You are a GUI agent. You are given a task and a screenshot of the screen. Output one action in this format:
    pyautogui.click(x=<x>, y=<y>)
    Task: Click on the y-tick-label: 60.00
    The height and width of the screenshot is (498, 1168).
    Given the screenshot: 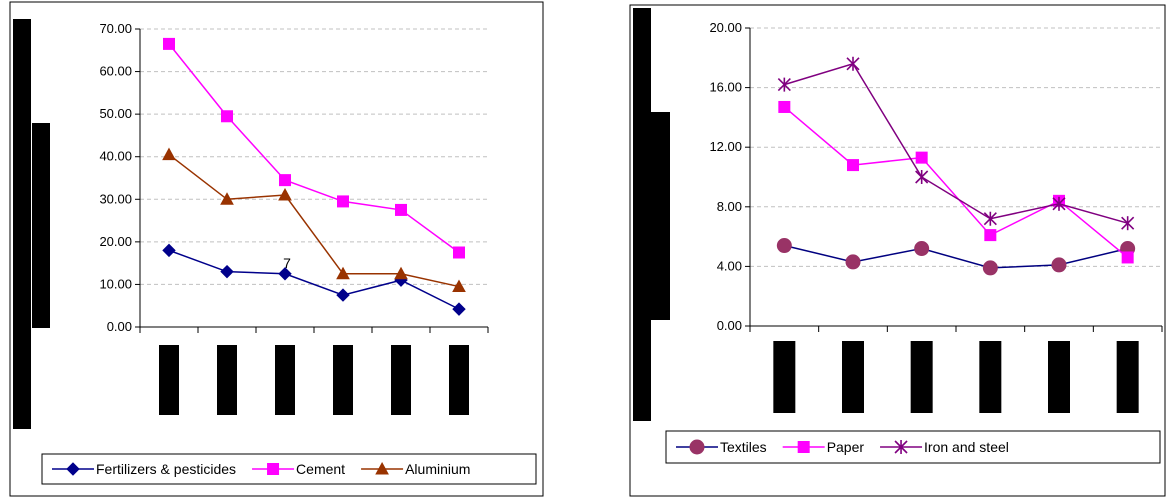 What is the action you would take?
    pyautogui.click(x=115, y=71)
    